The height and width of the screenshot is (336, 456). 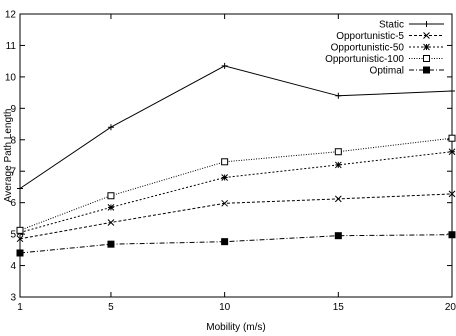 I want to click on legend-label: Opportunistic-100, so click(x=364, y=59).